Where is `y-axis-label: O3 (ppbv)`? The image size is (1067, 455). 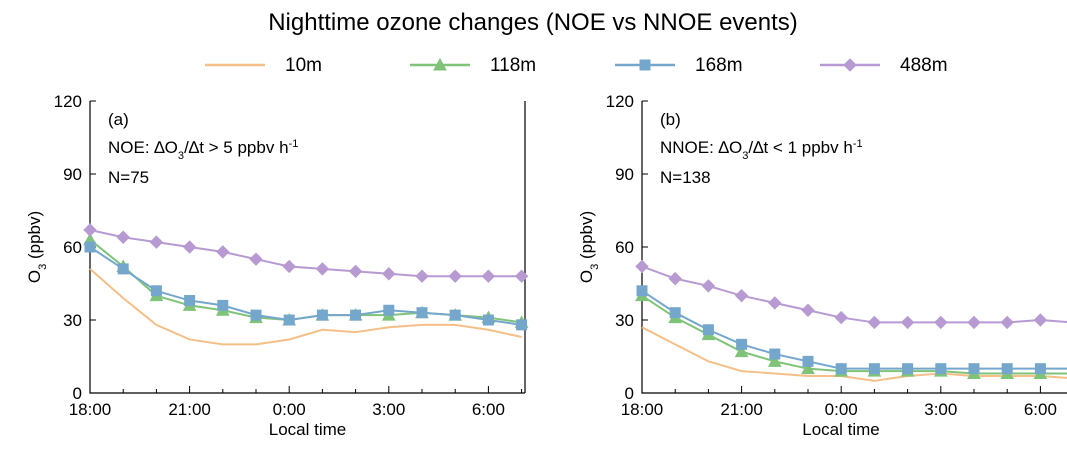
y-axis-label: O3 (ppbv) is located at coordinates (37, 247).